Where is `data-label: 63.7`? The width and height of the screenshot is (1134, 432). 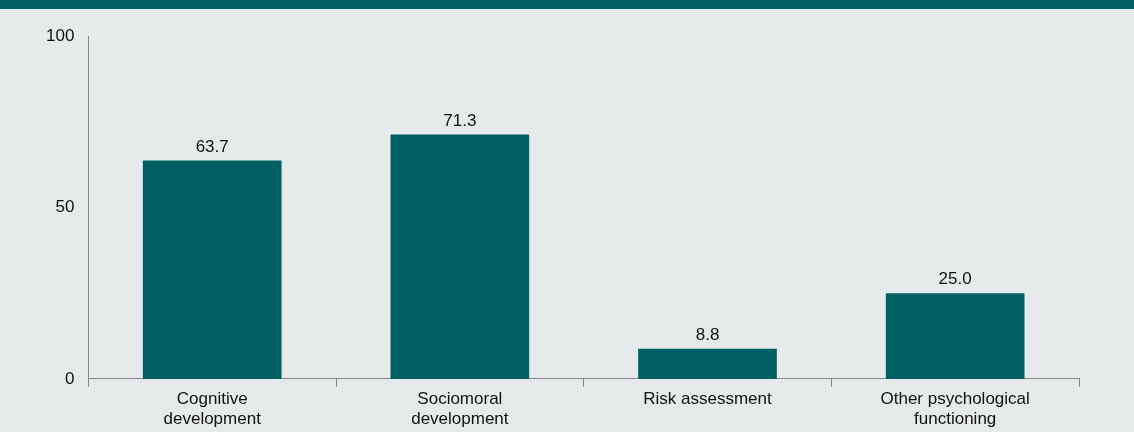
data-label: 63.7 is located at coordinates (212, 146).